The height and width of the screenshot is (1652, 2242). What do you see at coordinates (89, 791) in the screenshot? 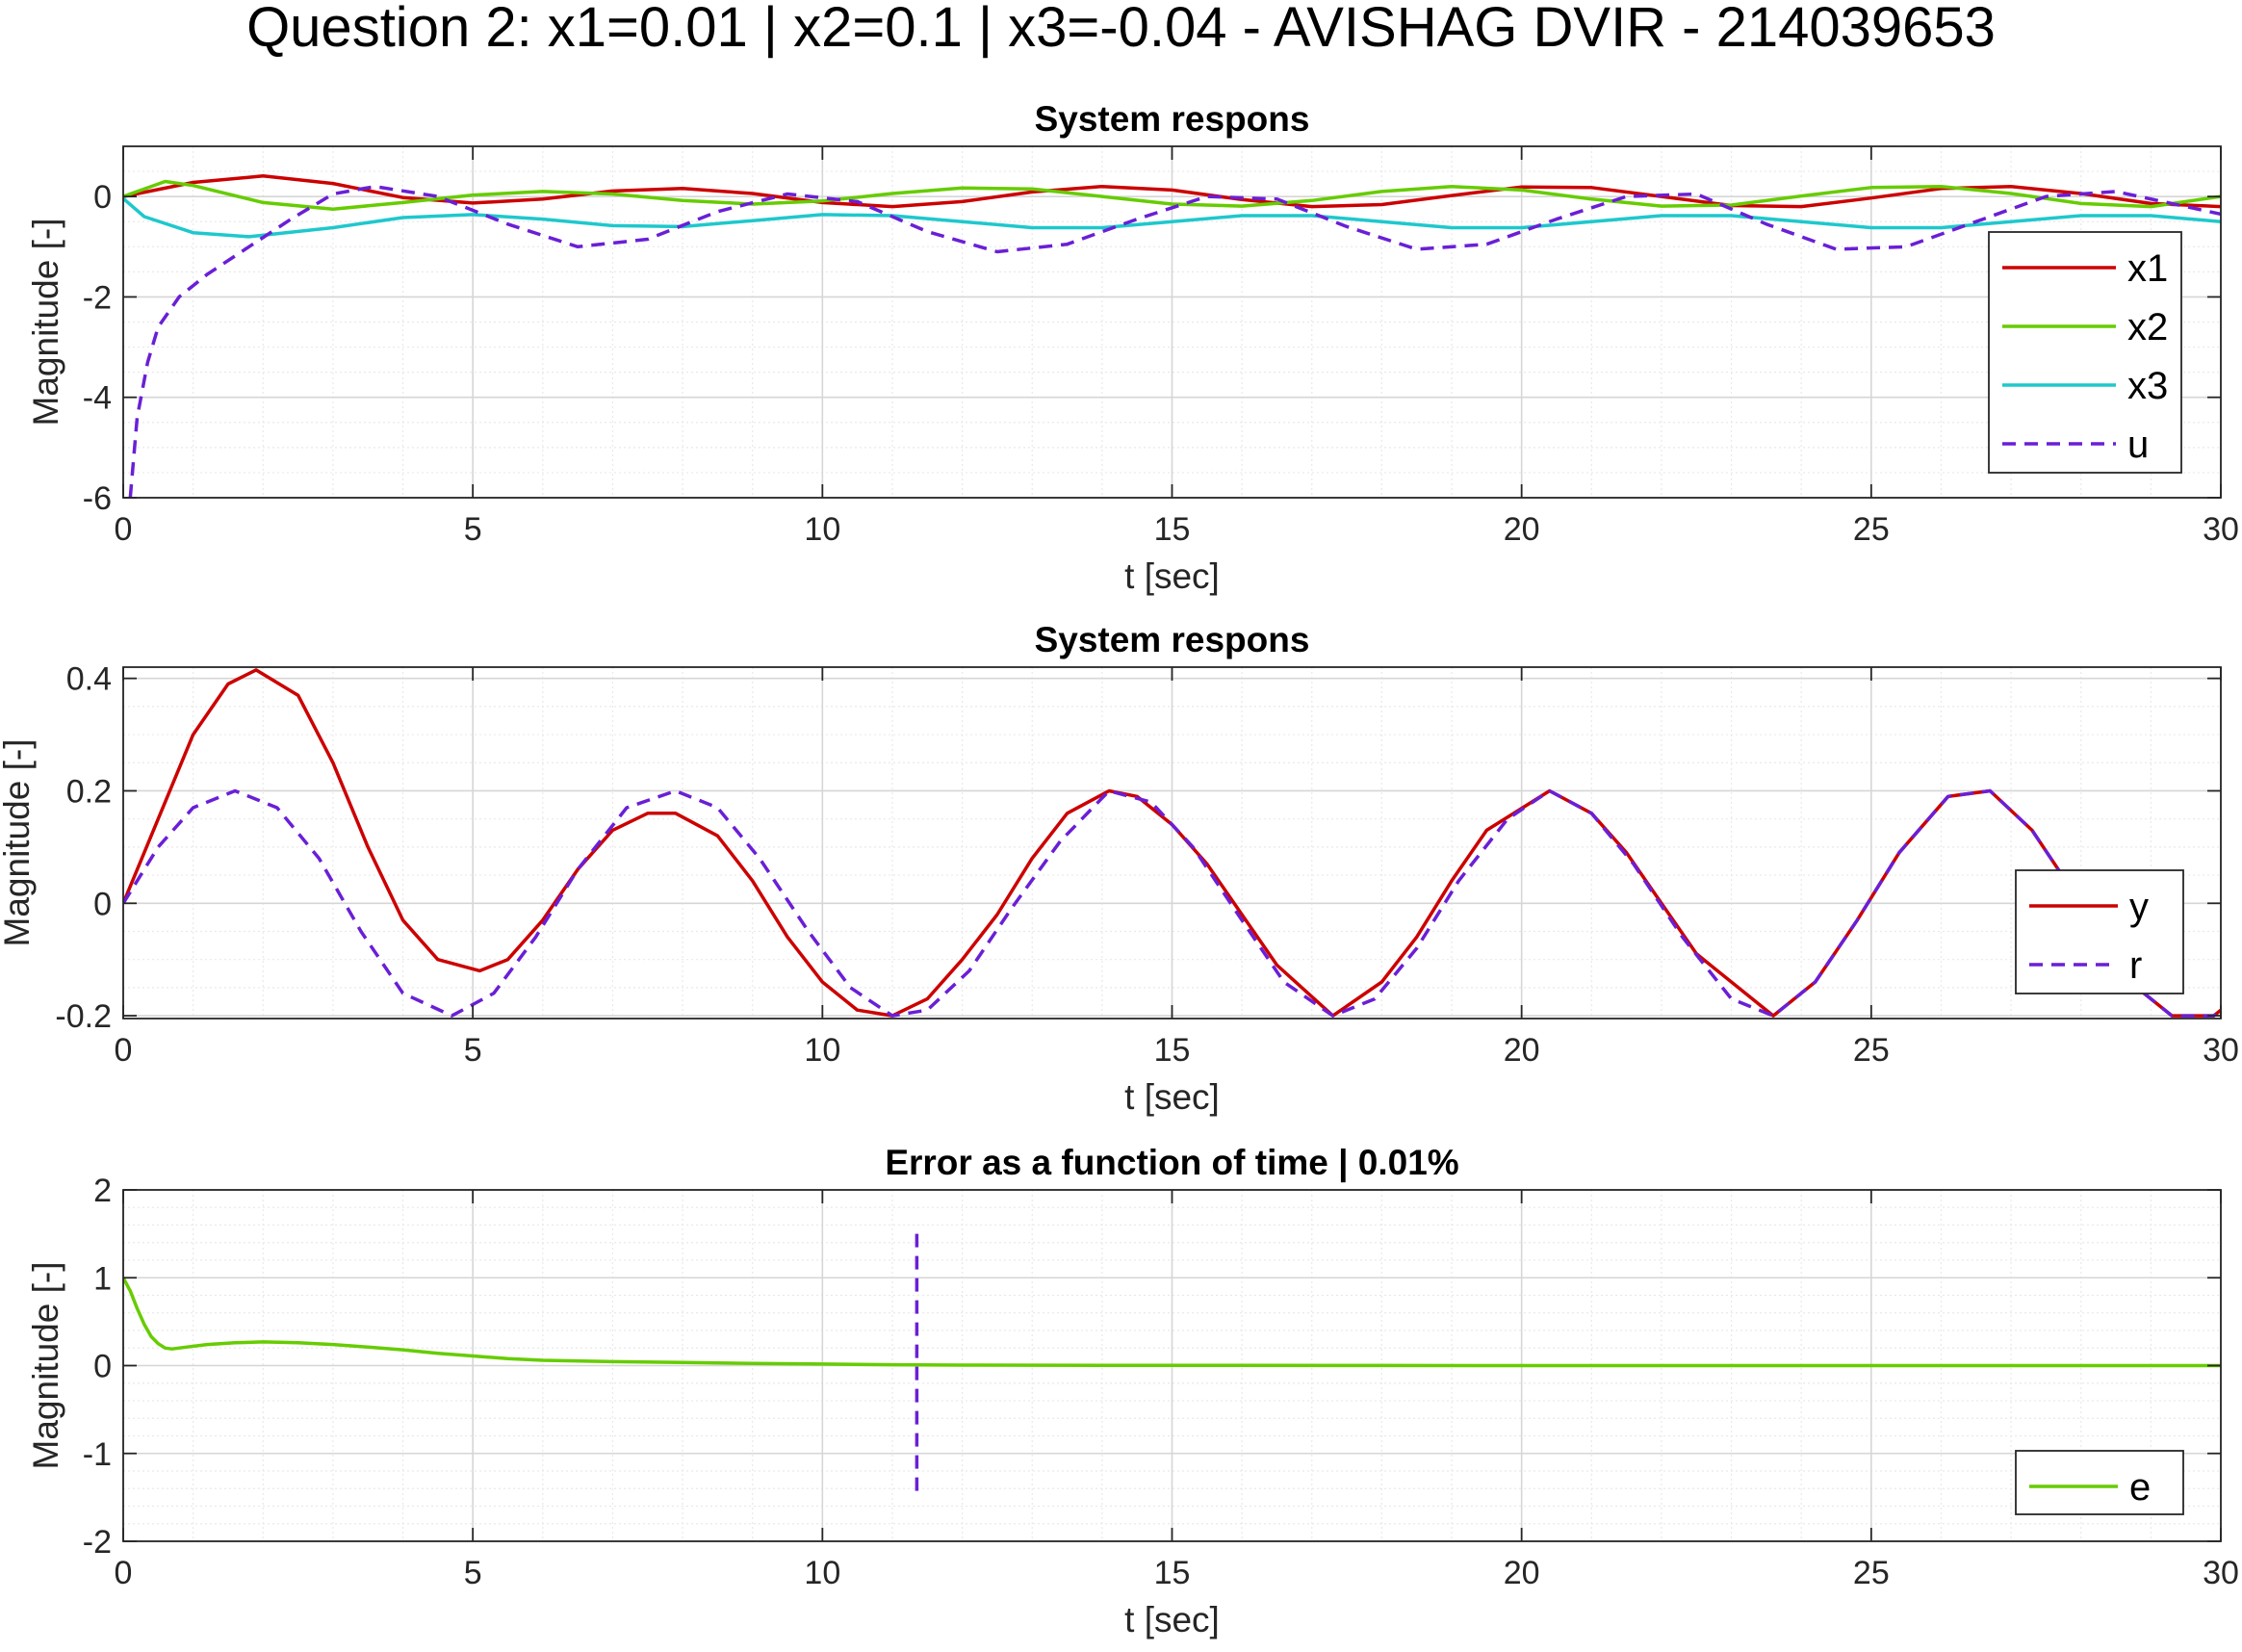
I see `y-tick-label: 0.2` at bounding box center [89, 791].